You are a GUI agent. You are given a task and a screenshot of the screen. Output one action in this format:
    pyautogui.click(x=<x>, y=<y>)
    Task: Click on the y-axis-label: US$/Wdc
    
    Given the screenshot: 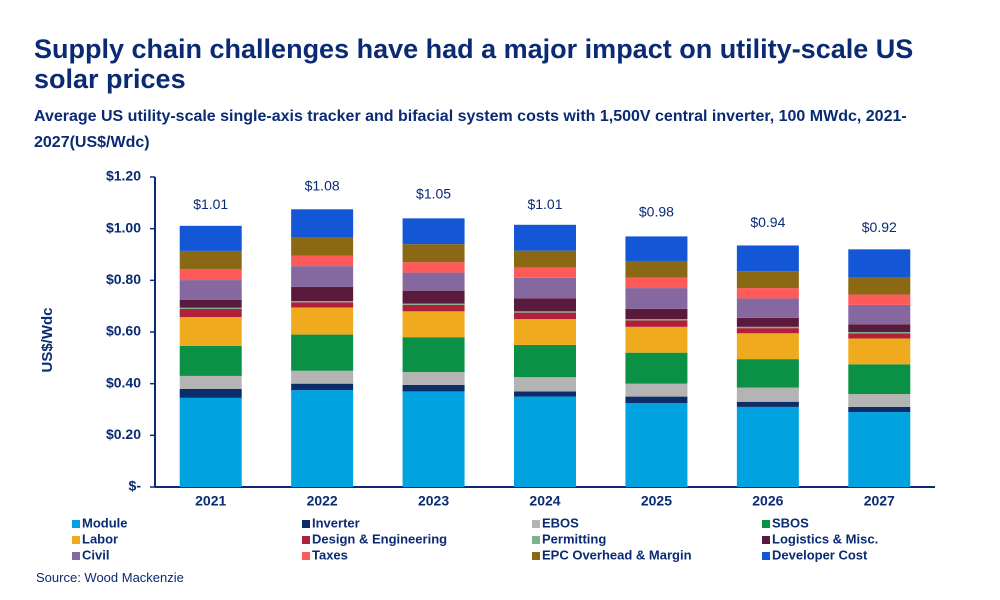 What is the action you would take?
    pyautogui.click(x=47, y=339)
    